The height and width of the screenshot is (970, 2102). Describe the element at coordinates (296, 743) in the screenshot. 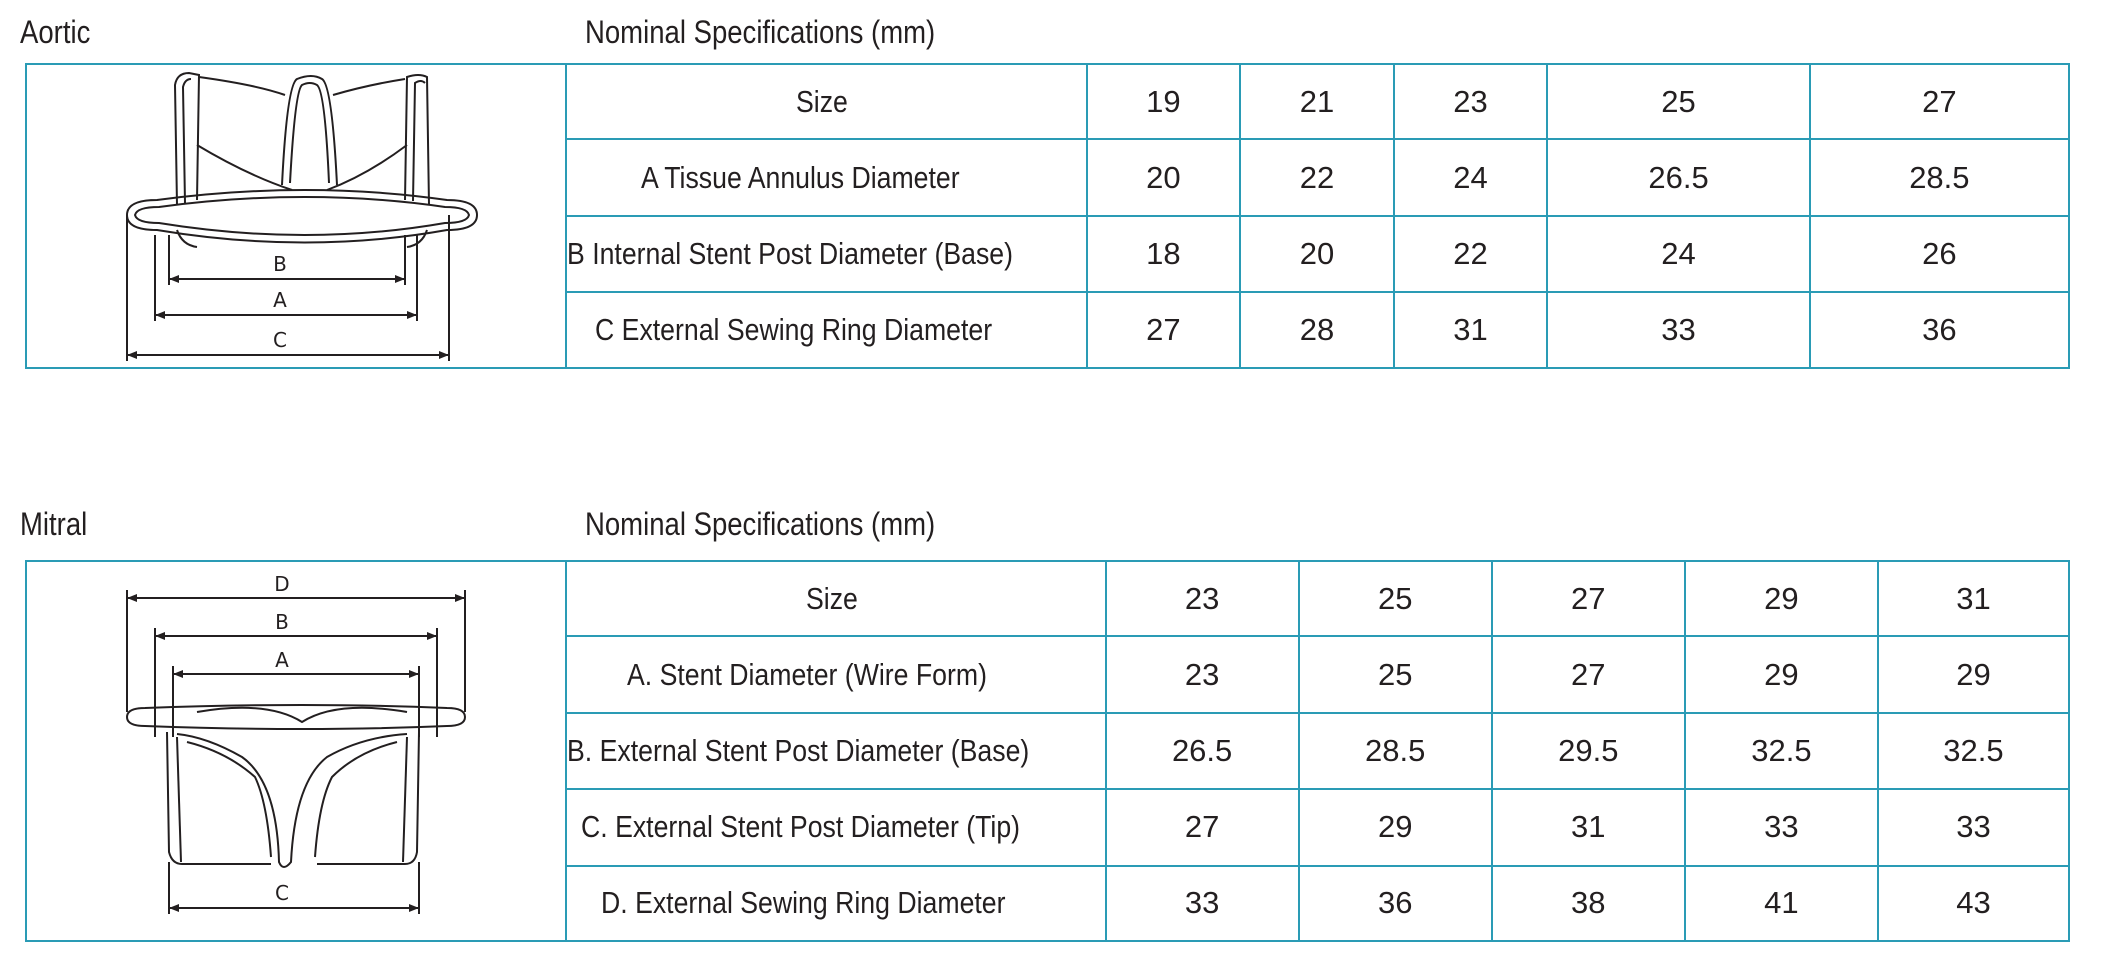

I see `mitral-valve-drawing: D B A C` at that location.